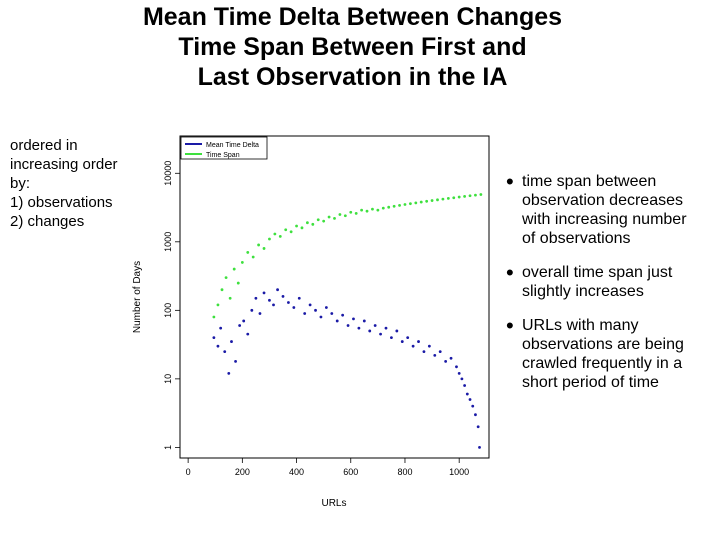 The image size is (720, 540). What do you see at coordinates (589, 181) in the screenshot?
I see `bullet-line: time span between` at bounding box center [589, 181].